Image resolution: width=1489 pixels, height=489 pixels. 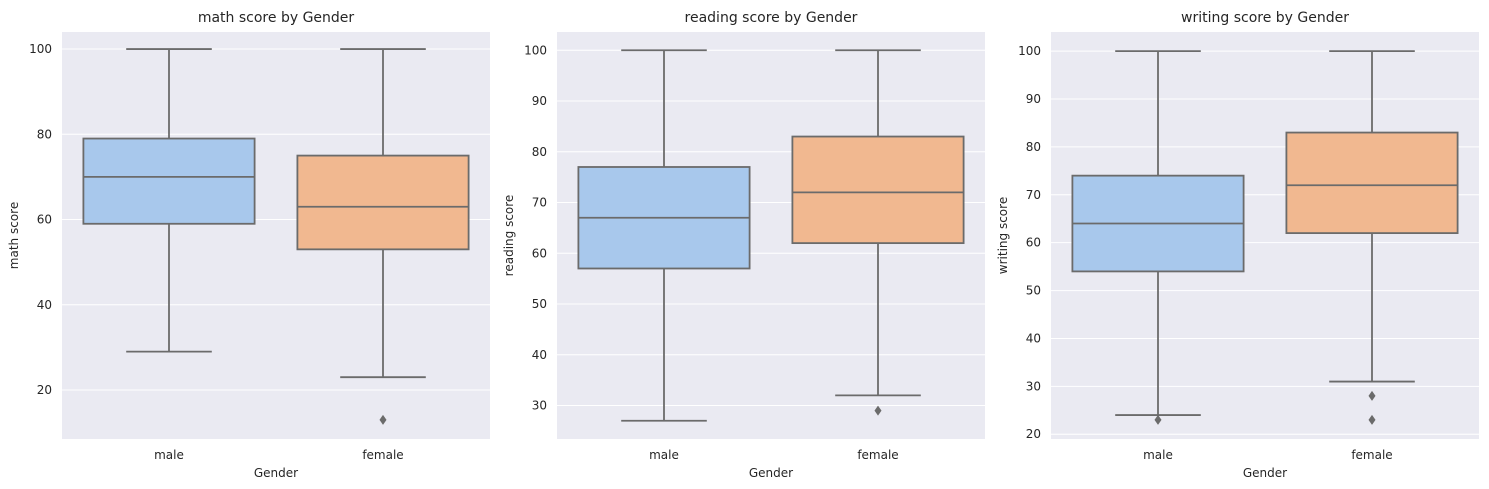 I want to click on y-axis-label: writing score, so click(x=1003, y=235).